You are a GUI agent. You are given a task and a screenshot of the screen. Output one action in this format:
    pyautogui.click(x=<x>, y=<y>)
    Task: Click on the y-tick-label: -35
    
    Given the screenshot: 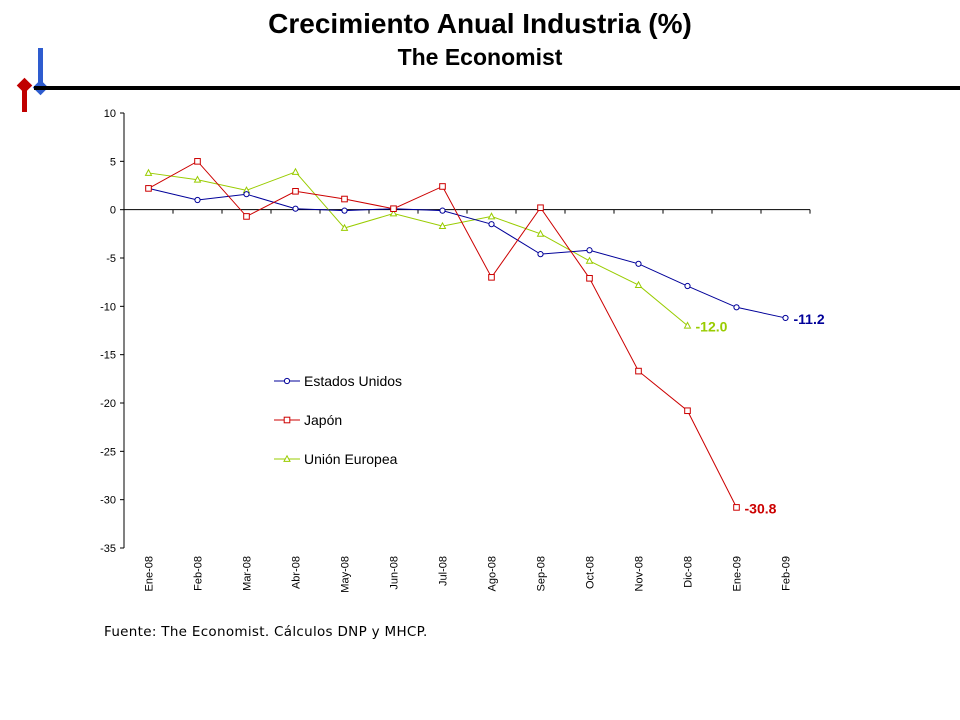 What is the action you would take?
    pyautogui.click(x=108, y=549)
    